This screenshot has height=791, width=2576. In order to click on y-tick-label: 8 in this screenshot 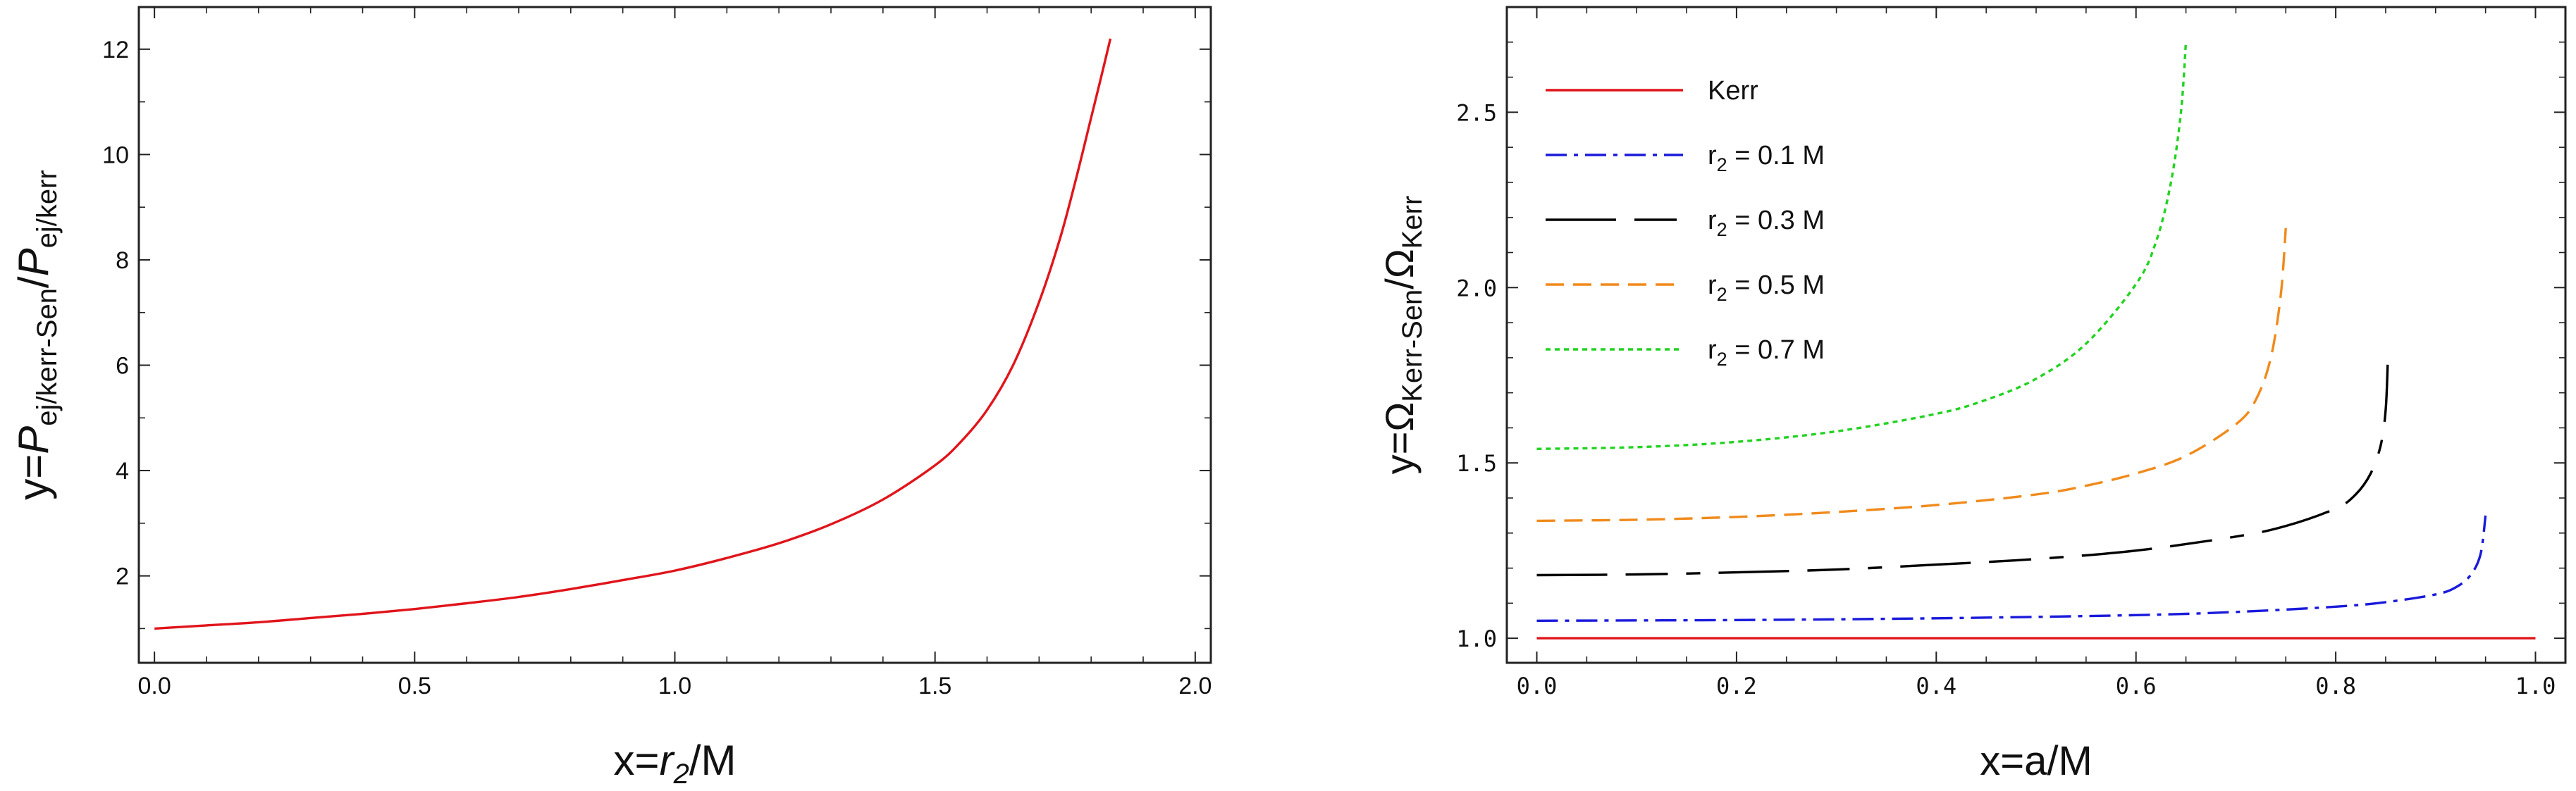, I will do `click(123, 260)`.